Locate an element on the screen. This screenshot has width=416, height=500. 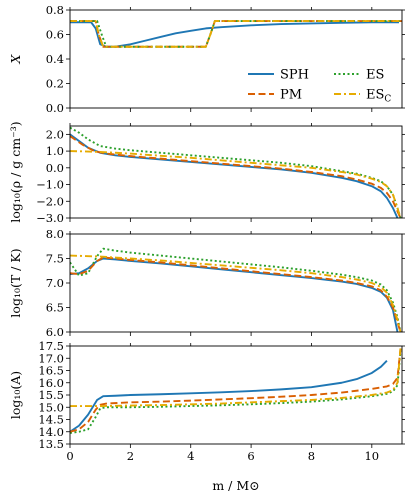
y-tick-label: 8.0 is located at coordinates (55, 234).